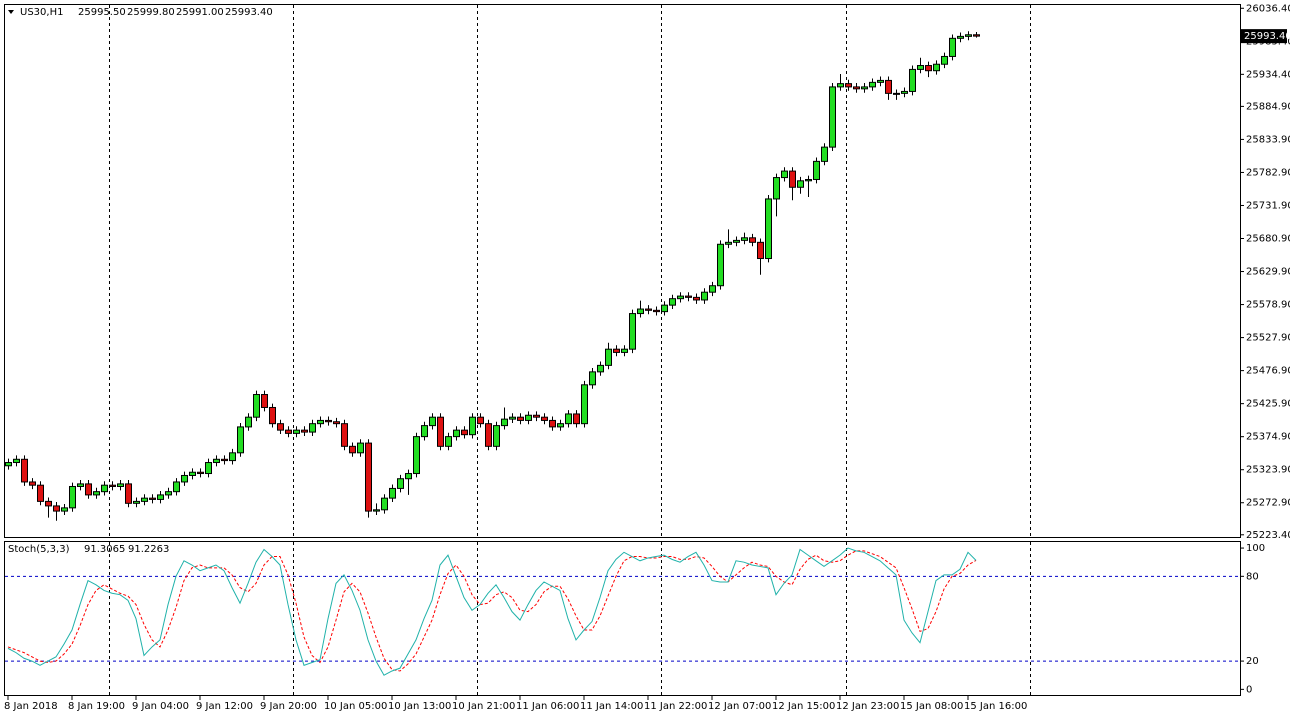 The image size is (1290, 719). I want to click on y-tick-label: 25782.90, so click(1268, 172).